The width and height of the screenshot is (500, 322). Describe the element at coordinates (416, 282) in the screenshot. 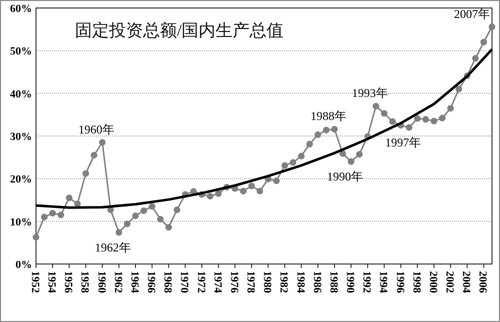

I see `x-tick-label: 1998` at that location.